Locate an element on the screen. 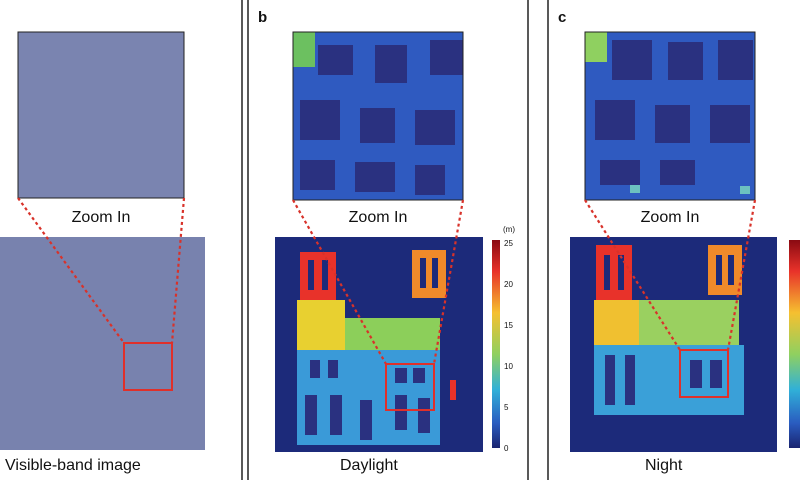  panel-label: c is located at coordinates (562, 17).